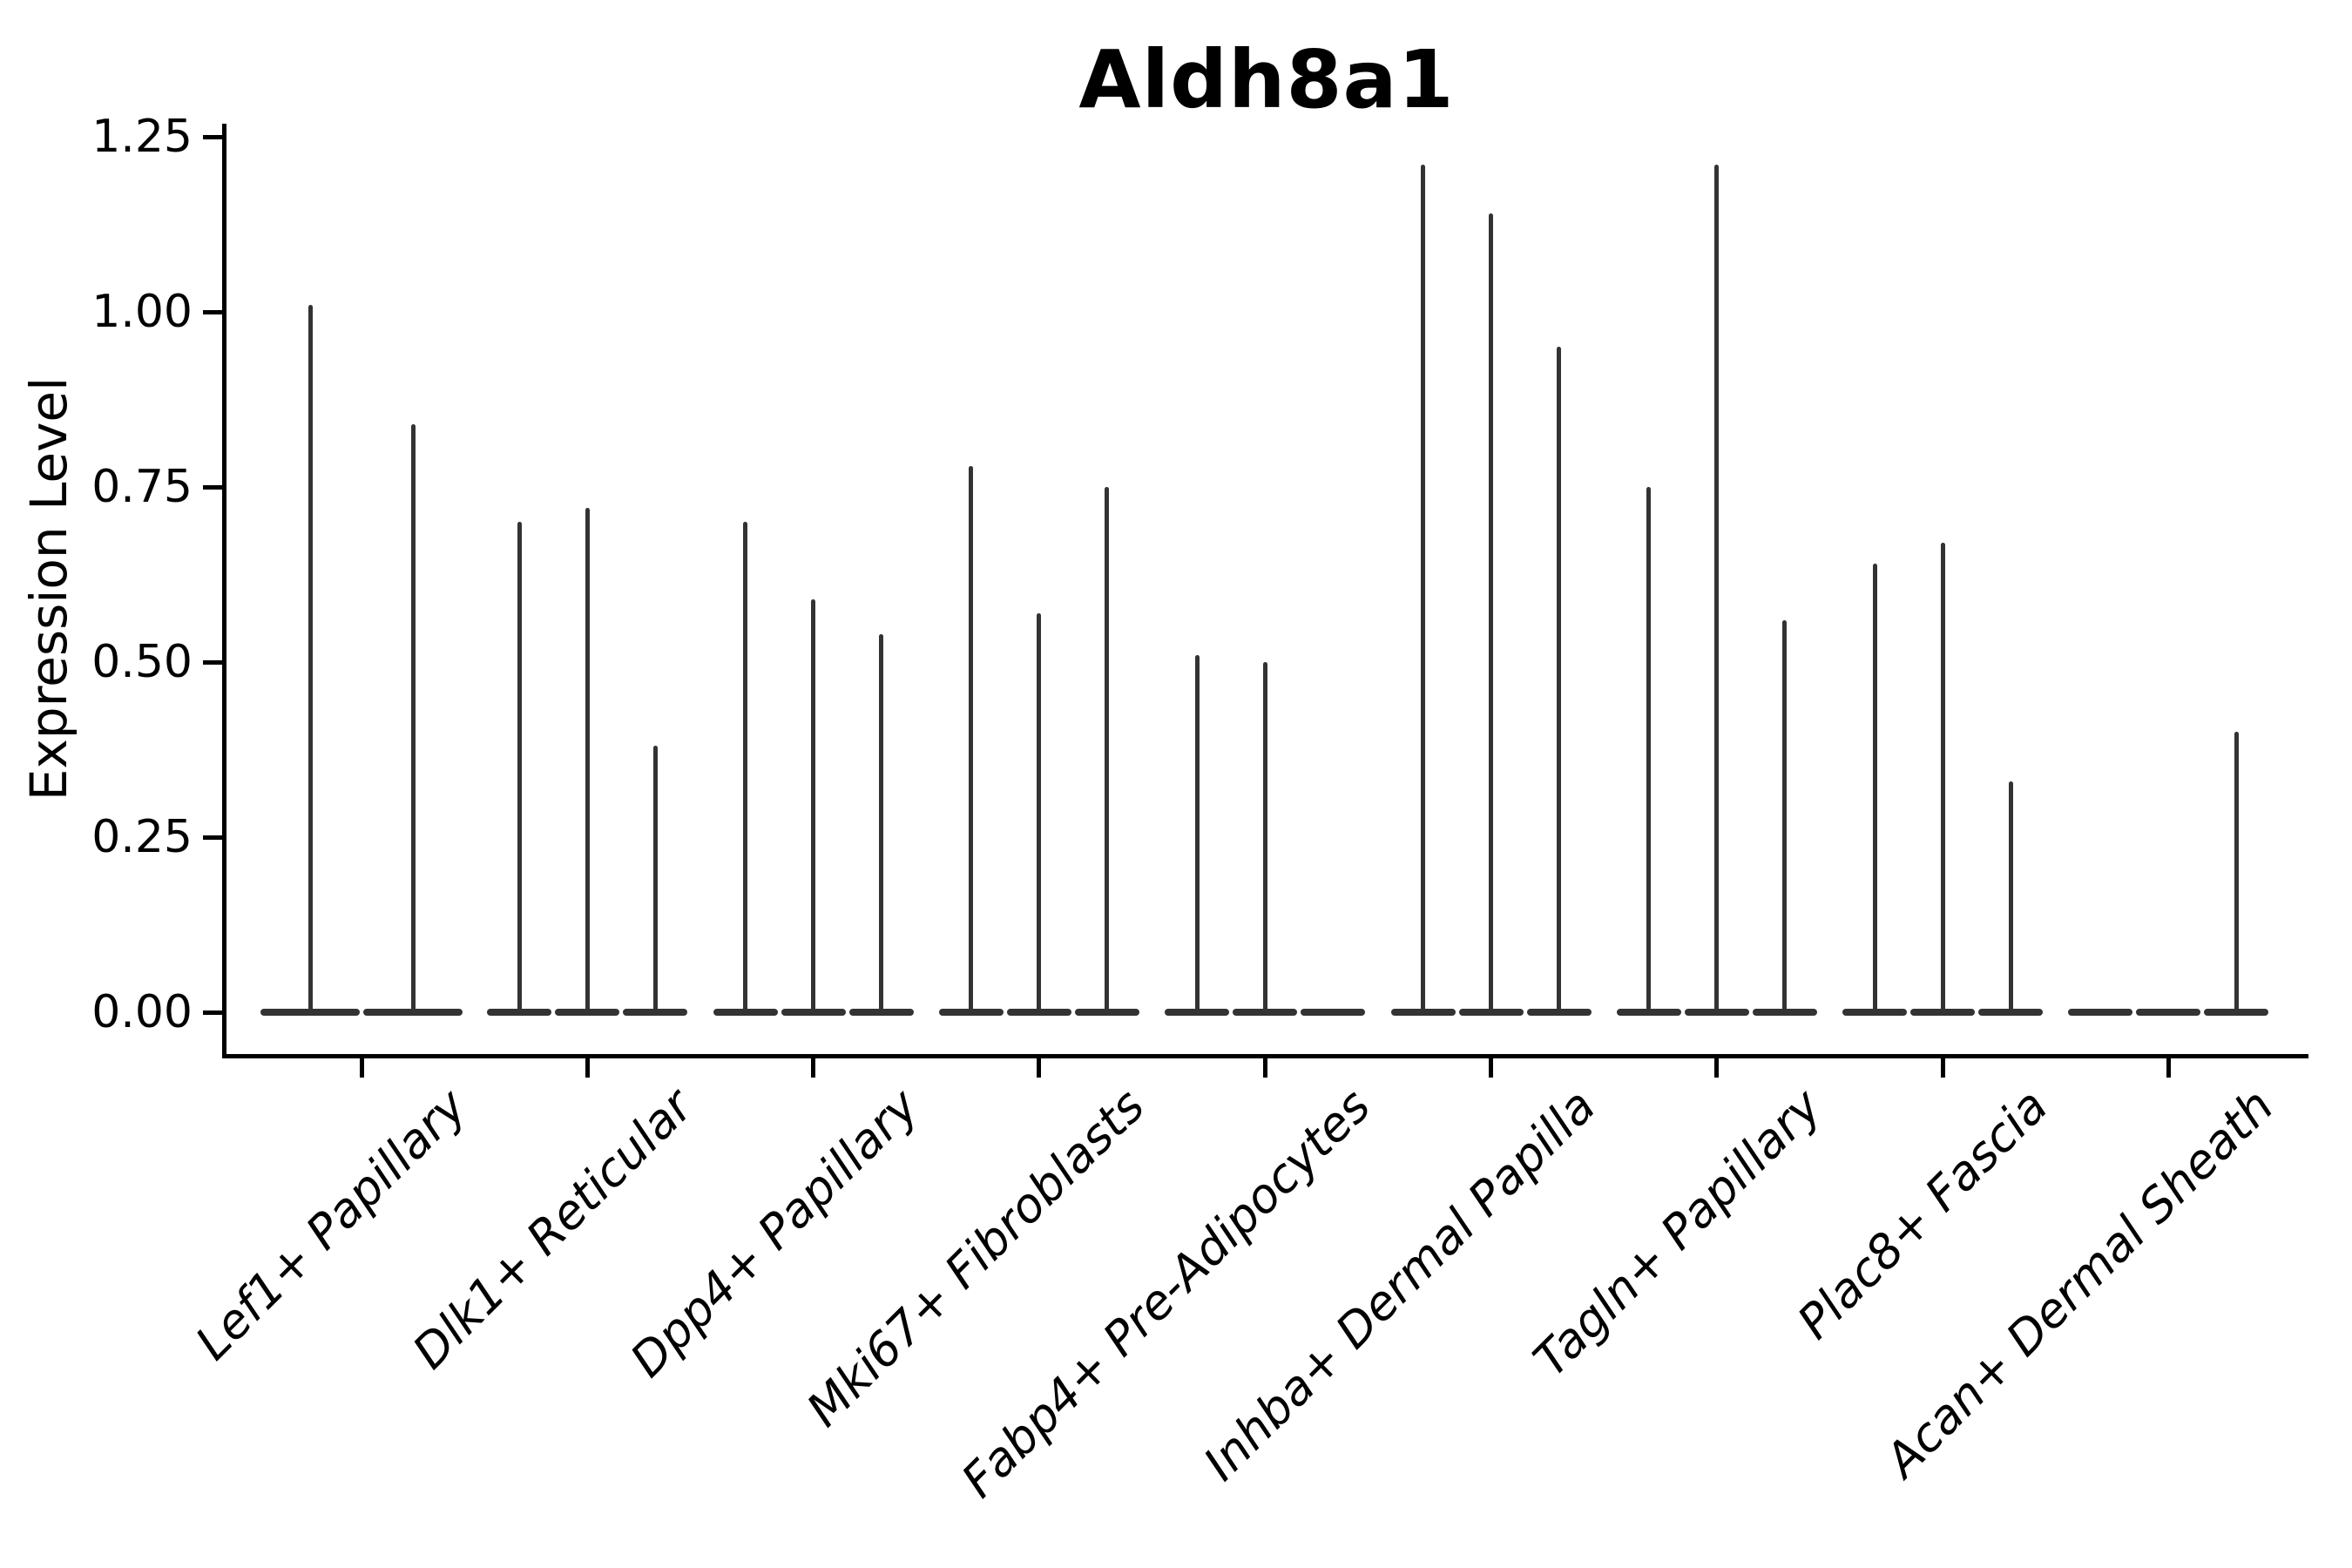 The width and height of the screenshot is (2352, 1568). Describe the element at coordinates (1265, 1056) in the screenshot. I see `x-axis-spine` at that location.